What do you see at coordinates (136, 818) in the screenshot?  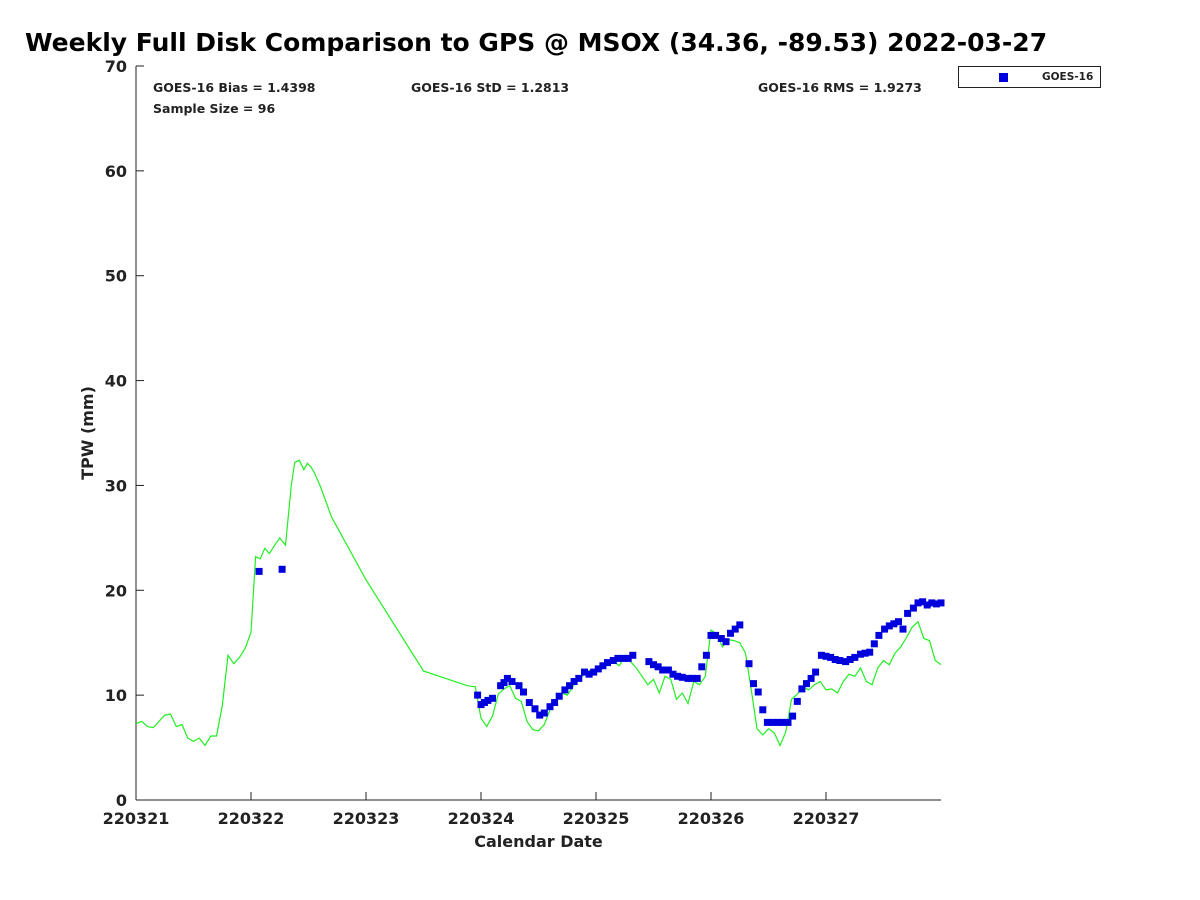 I see `x-tick-label: 220321` at bounding box center [136, 818].